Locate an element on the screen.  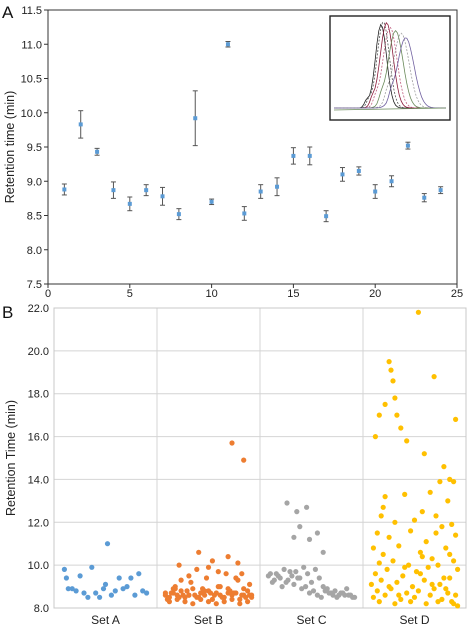
y-tick-label: 9.5 is located at coordinates (34, 148).